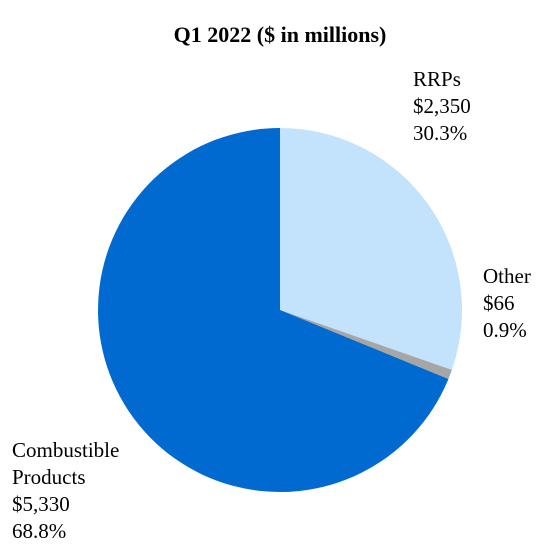 The width and height of the screenshot is (560, 560). Describe the element at coordinates (65, 450) in the screenshot. I see `slice-label-combustible-products-name-1: Combustible` at that location.